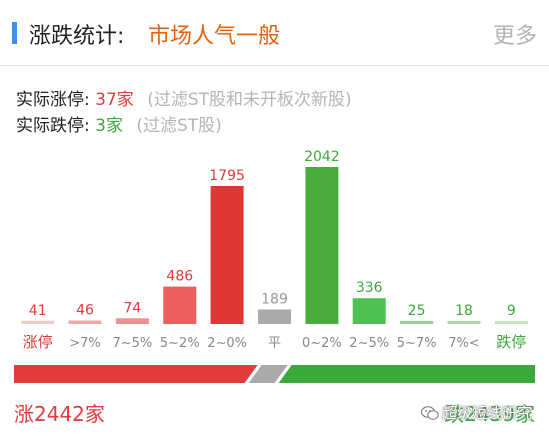  Describe the element at coordinates (322, 157) in the screenshot. I see `value-label: 2042` at that location.